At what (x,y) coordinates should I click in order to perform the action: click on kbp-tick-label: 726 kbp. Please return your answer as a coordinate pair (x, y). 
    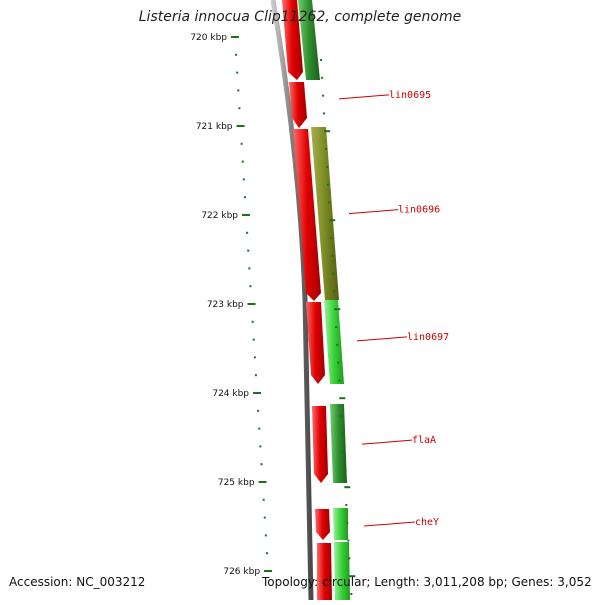
    Looking at the image, I should click on (241, 572).